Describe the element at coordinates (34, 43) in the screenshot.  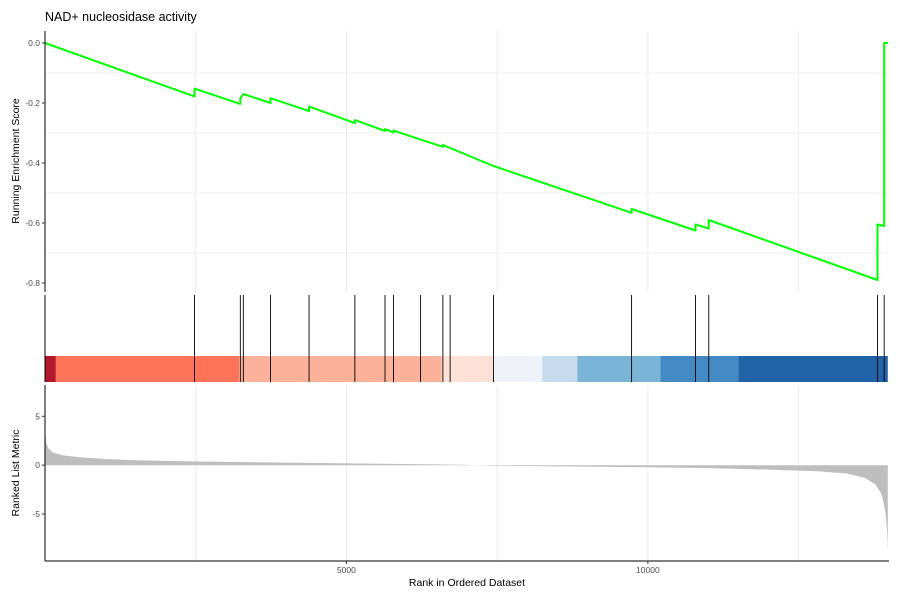
I see `y-tick-label-score-0: 0.0` at that location.